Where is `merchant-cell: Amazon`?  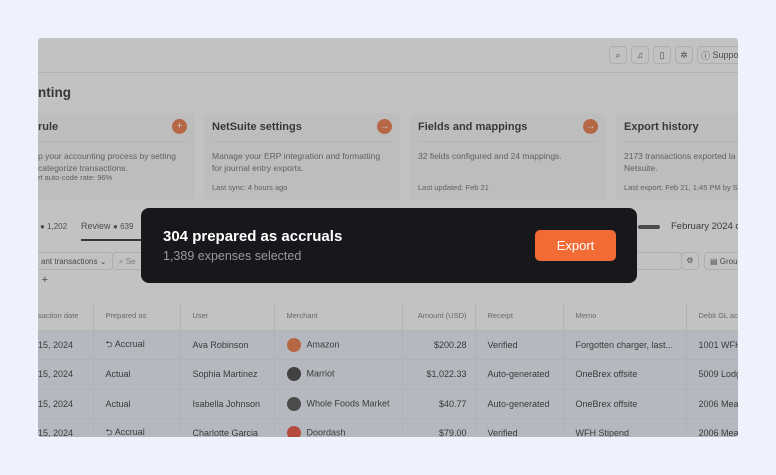
merchant-cell: Amazon is located at coordinates (338, 345).